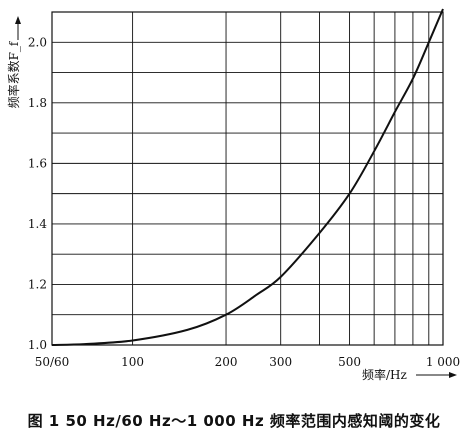  I want to click on x-tick-label: 500, so click(349, 362).